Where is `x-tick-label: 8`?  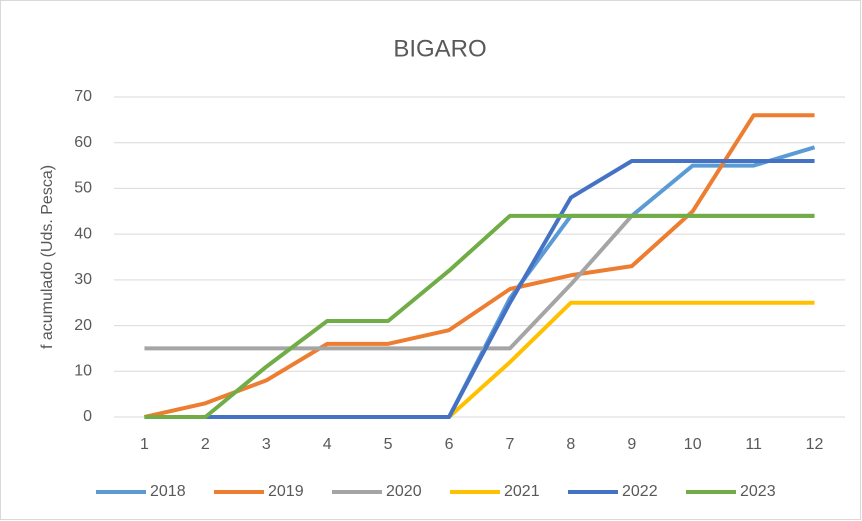
x-tick-label: 8 is located at coordinates (570, 444).